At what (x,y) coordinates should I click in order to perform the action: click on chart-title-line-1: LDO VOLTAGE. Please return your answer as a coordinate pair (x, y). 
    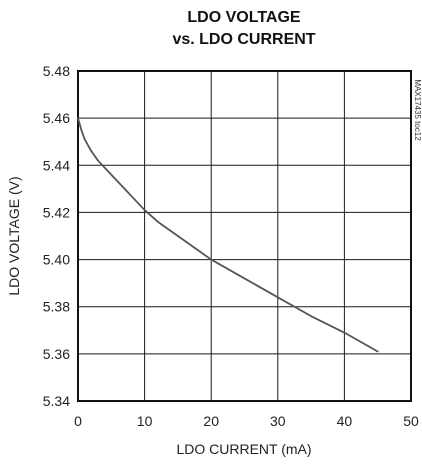
    Looking at the image, I should click on (244, 17).